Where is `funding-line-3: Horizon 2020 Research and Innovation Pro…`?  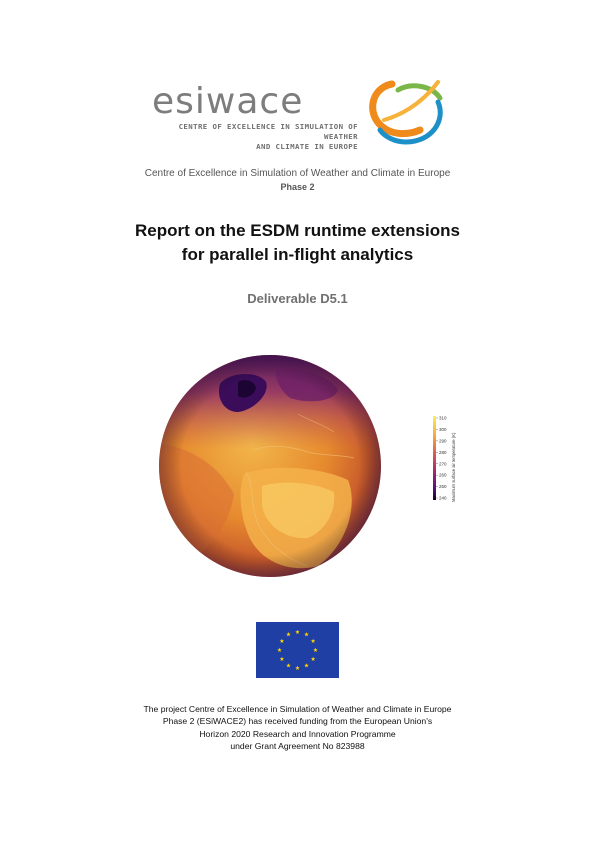 funding-line-3: Horizon 2020 Research and Innovation Pro… is located at coordinates (297, 733).